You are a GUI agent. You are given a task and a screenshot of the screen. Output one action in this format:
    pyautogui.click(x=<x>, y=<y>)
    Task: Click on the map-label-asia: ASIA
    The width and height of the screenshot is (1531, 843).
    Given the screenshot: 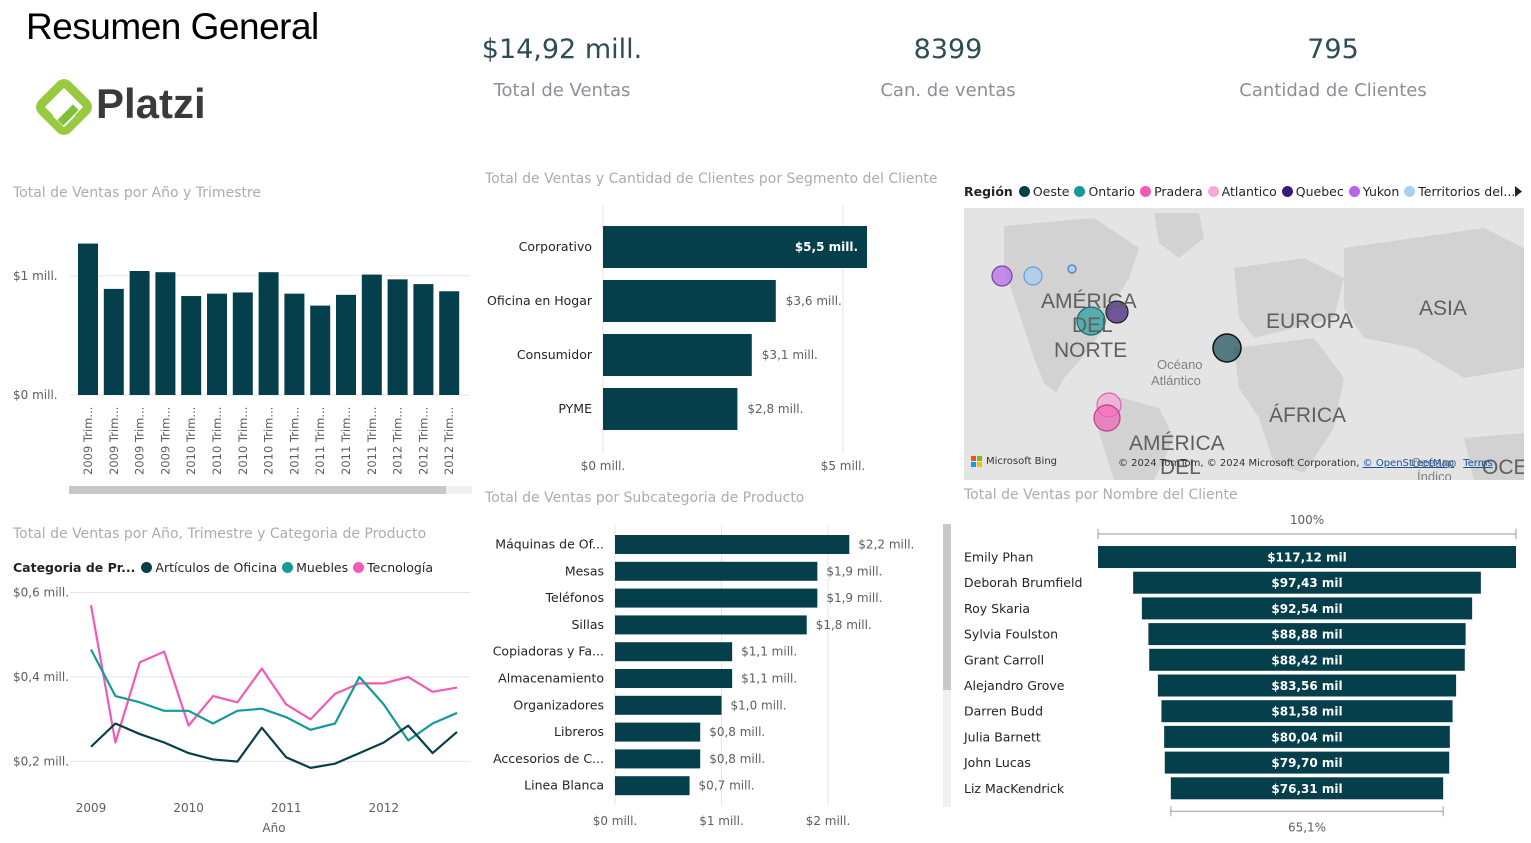 What is the action you would take?
    pyautogui.click(x=1443, y=308)
    